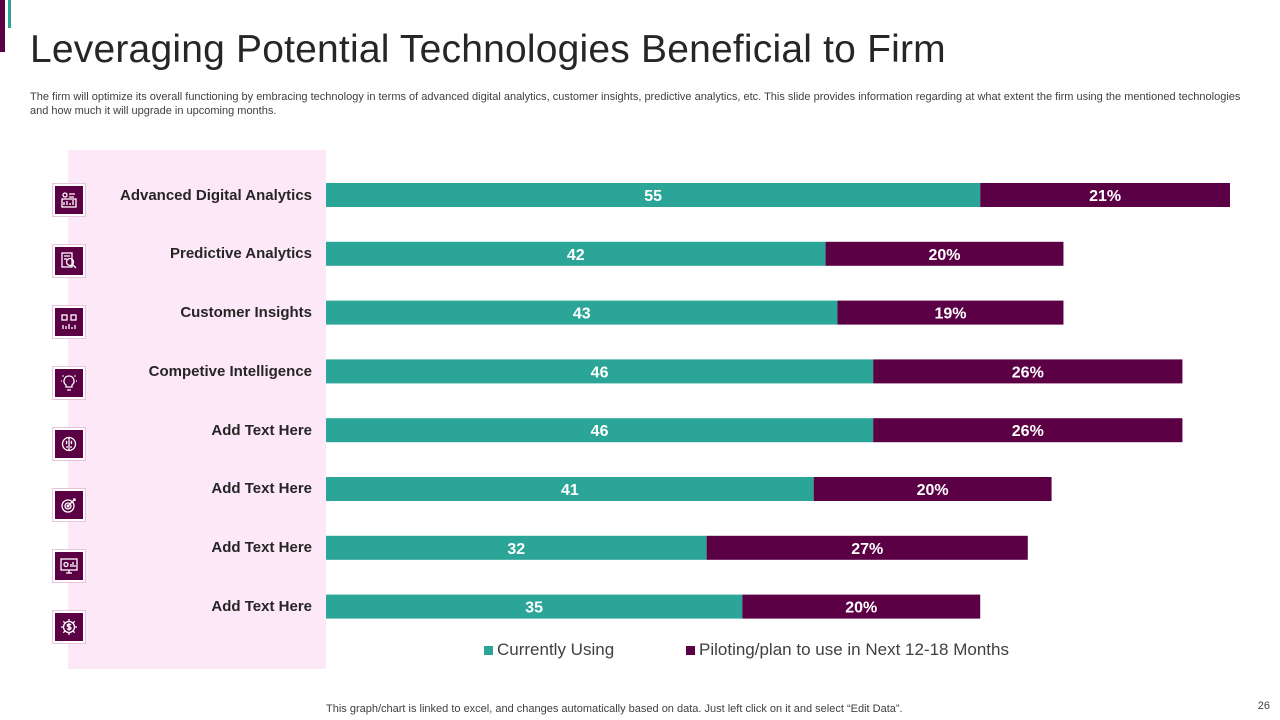 The height and width of the screenshot is (720, 1280). Describe the element at coordinates (246, 312) in the screenshot. I see `category-label: Customer Insights` at that location.